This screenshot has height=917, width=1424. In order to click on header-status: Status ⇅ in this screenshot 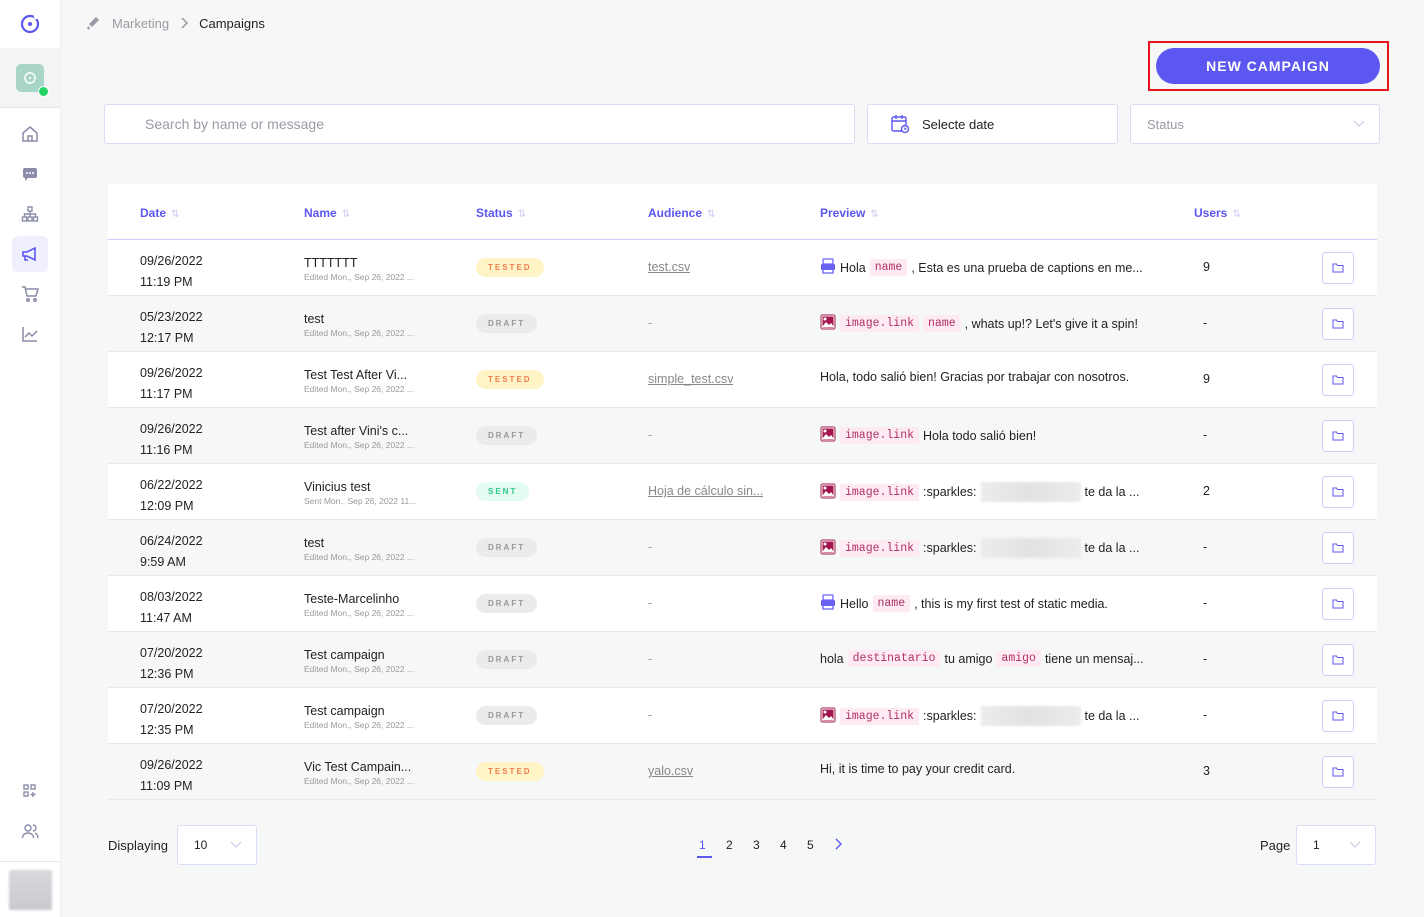, I will do `click(501, 213)`.